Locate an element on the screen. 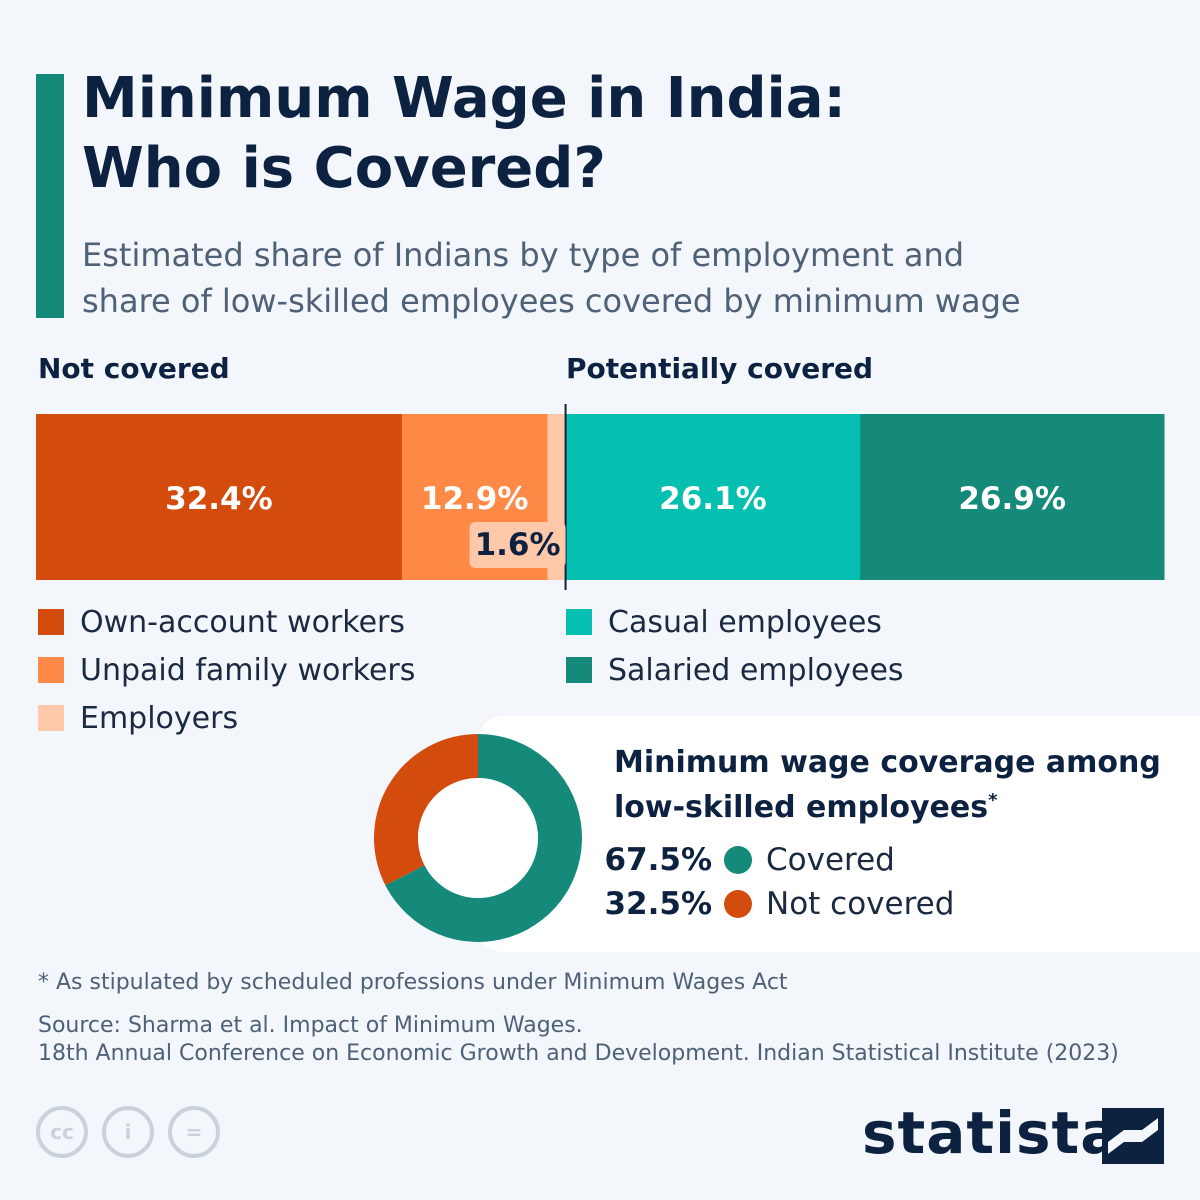 Image resolution: width=1200 pixels, height=1200 pixels. legend-swatch-salaried is located at coordinates (579, 670).